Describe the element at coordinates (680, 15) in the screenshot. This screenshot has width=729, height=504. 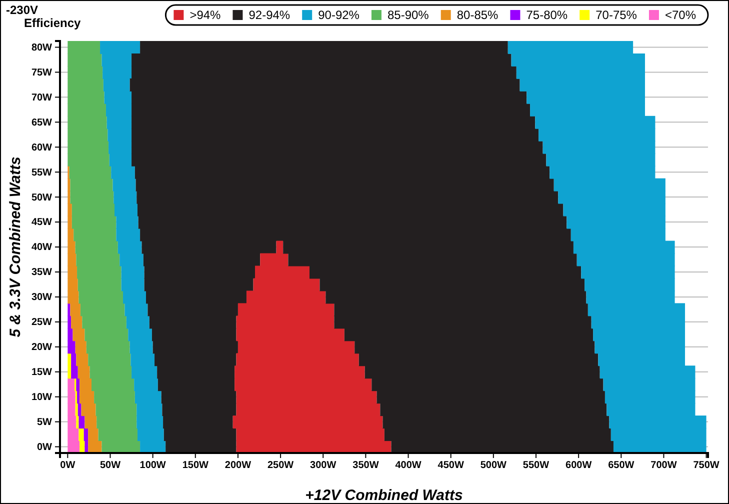
I see `legend-label: <70%` at that location.